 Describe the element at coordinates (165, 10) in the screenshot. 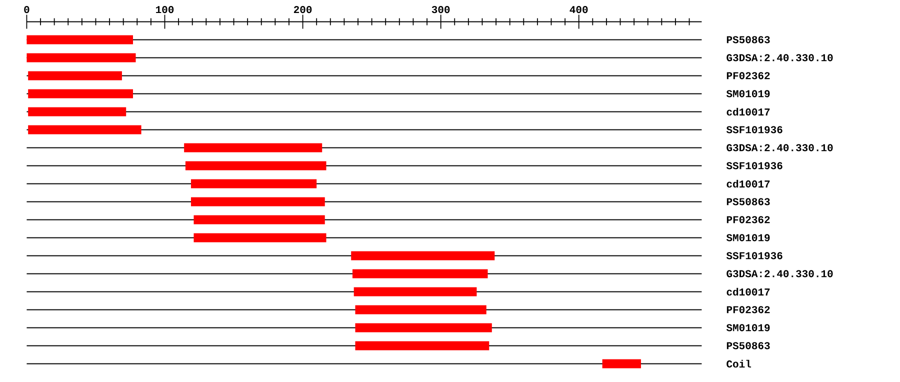

I see `x-tick-label: 100` at that location.